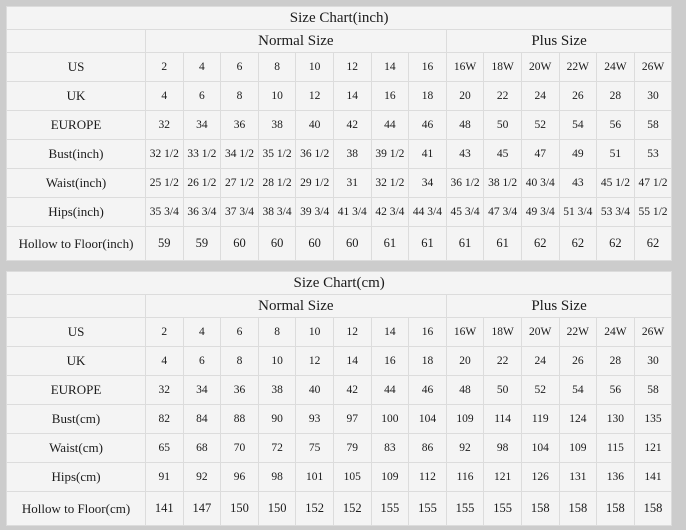 The width and height of the screenshot is (686, 530). What do you see at coordinates (164, 243) in the screenshot?
I see `measurement-cell: 59` at bounding box center [164, 243].